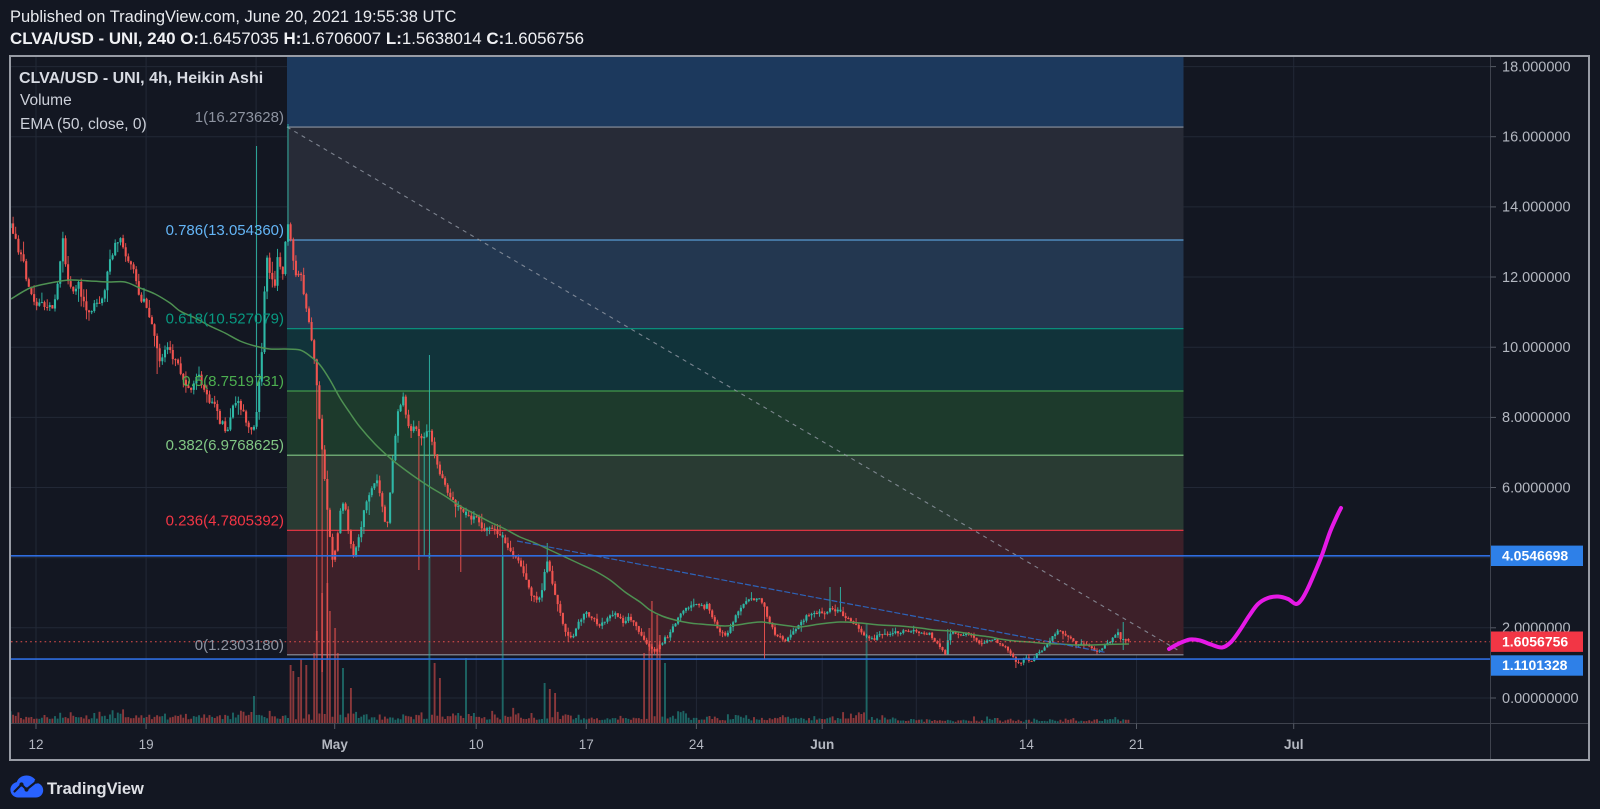  I want to click on svg-text: EMA (50, close, 0), so click(83, 124).